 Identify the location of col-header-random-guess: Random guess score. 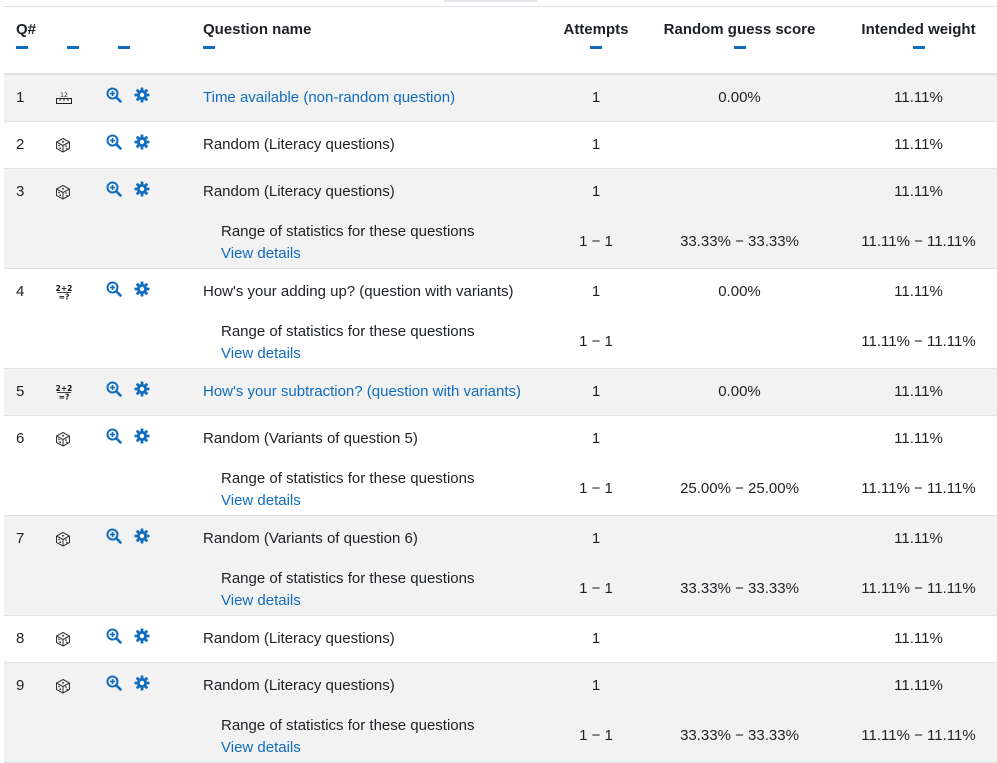
(739, 41).